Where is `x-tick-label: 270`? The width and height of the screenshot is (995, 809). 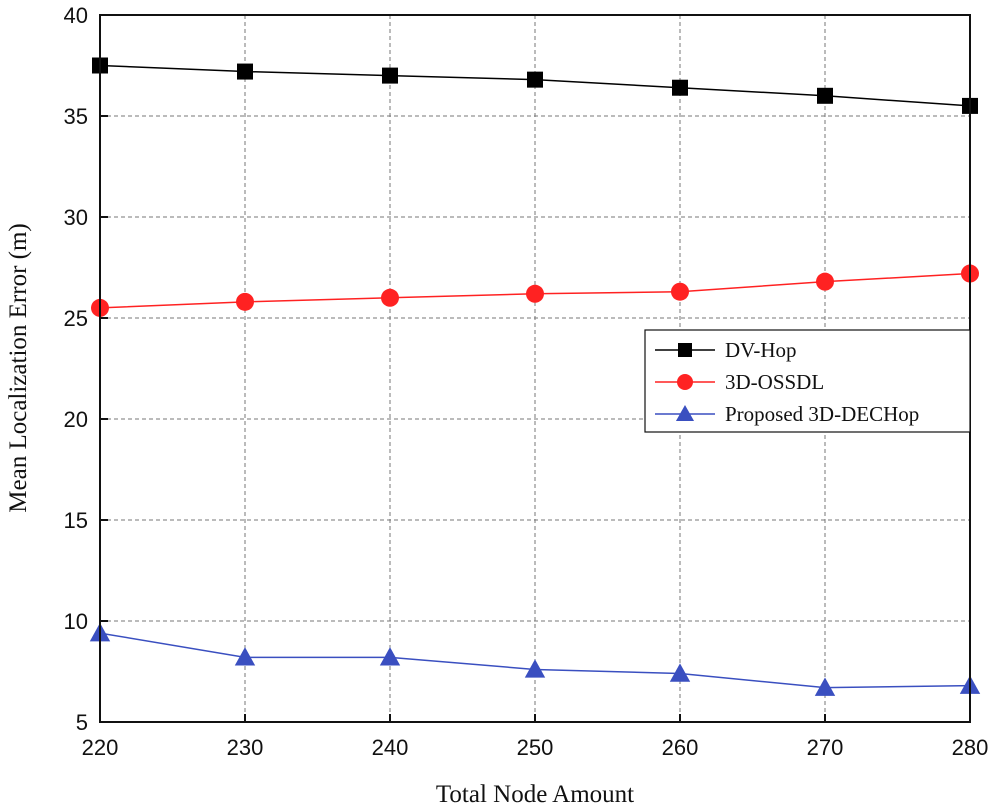 x-tick-label: 270 is located at coordinates (825, 747).